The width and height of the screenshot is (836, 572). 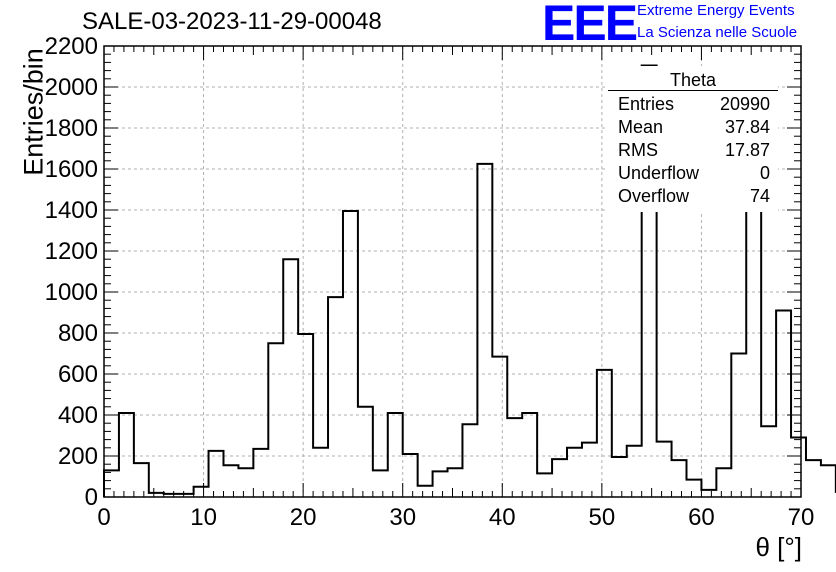 What do you see at coordinates (716, 10) in the screenshot?
I see `eee-logo-line1: Extreme Energy Events` at bounding box center [716, 10].